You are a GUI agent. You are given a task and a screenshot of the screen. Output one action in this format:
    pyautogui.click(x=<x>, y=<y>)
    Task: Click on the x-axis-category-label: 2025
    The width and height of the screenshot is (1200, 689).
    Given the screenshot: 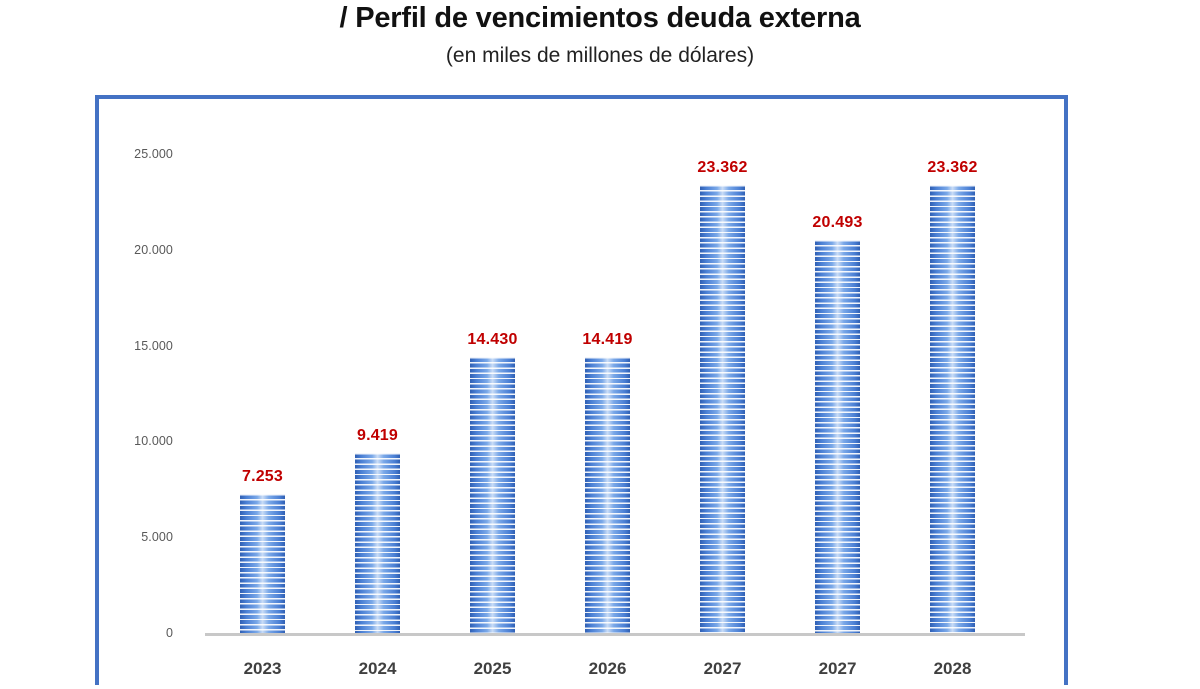 What is the action you would take?
    pyautogui.click(x=492, y=668)
    